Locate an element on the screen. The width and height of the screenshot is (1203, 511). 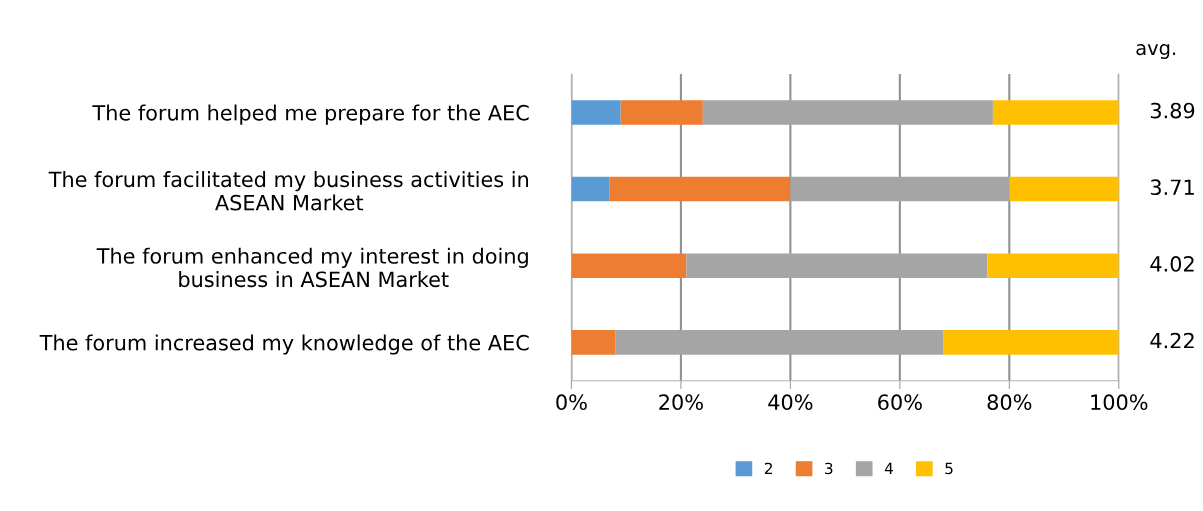
y-tick-label: The forum increased my knowledge of the AEC is located at coordinates (284, 344).